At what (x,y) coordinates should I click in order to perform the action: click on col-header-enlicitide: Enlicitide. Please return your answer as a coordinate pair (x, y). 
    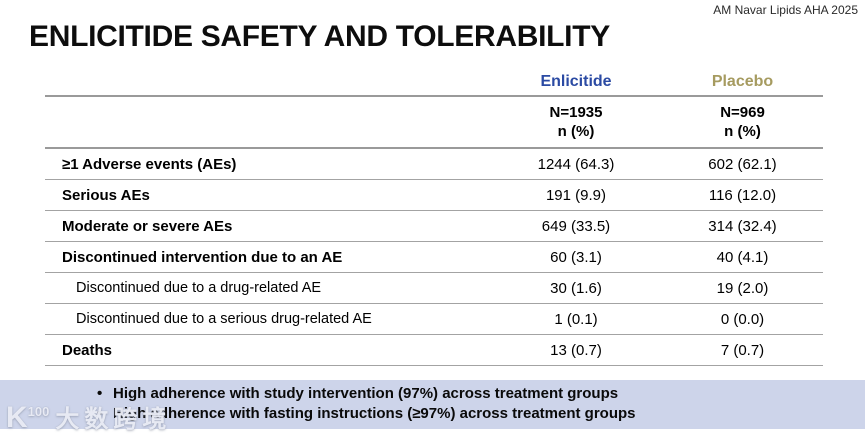
    Looking at the image, I should click on (576, 82).